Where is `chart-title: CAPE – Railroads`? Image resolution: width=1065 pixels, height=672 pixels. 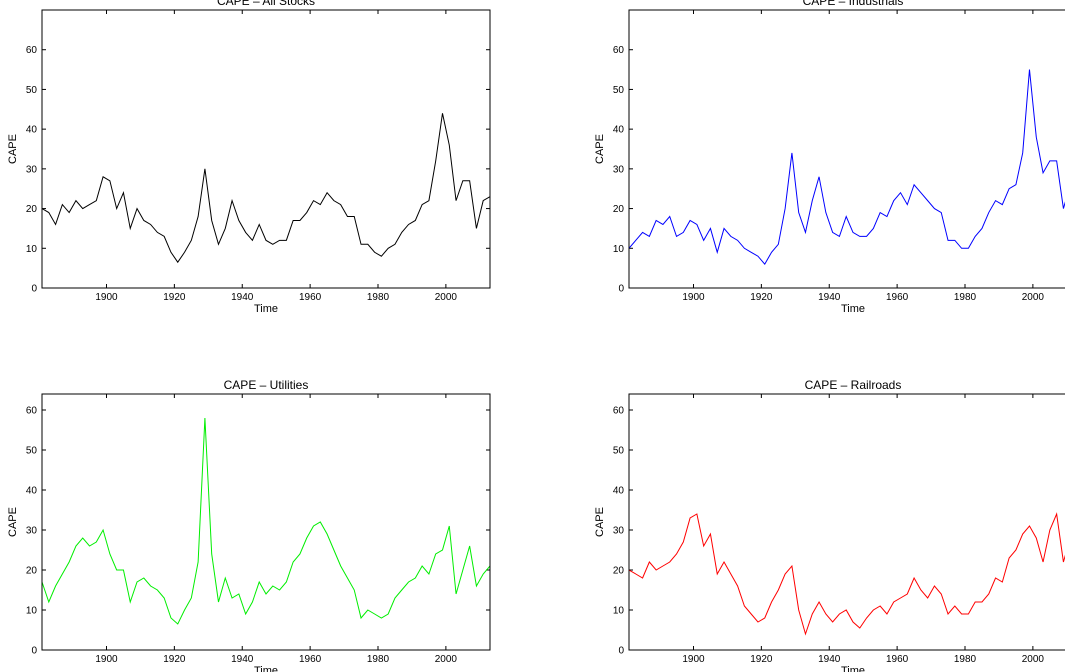 chart-title: CAPE – Railroads is located at coordinates (853, 385).